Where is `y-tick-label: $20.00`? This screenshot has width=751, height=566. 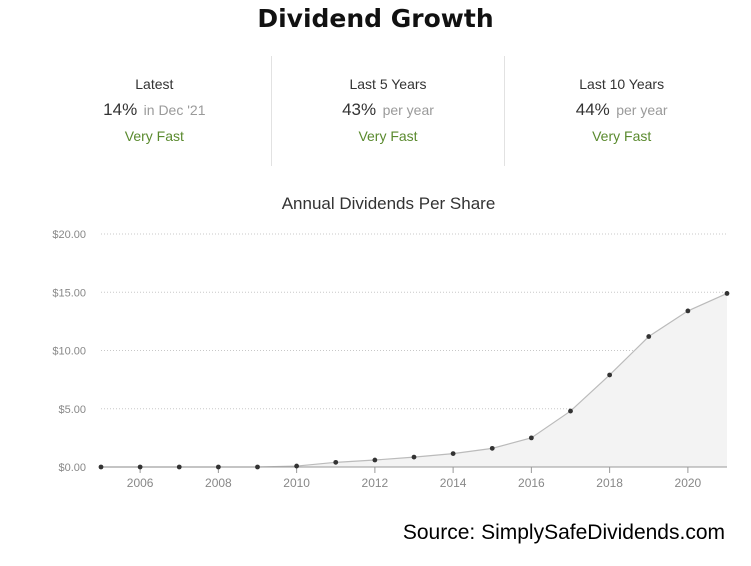
y-tick-label: $20.00 is located at coordinates (69, 235).